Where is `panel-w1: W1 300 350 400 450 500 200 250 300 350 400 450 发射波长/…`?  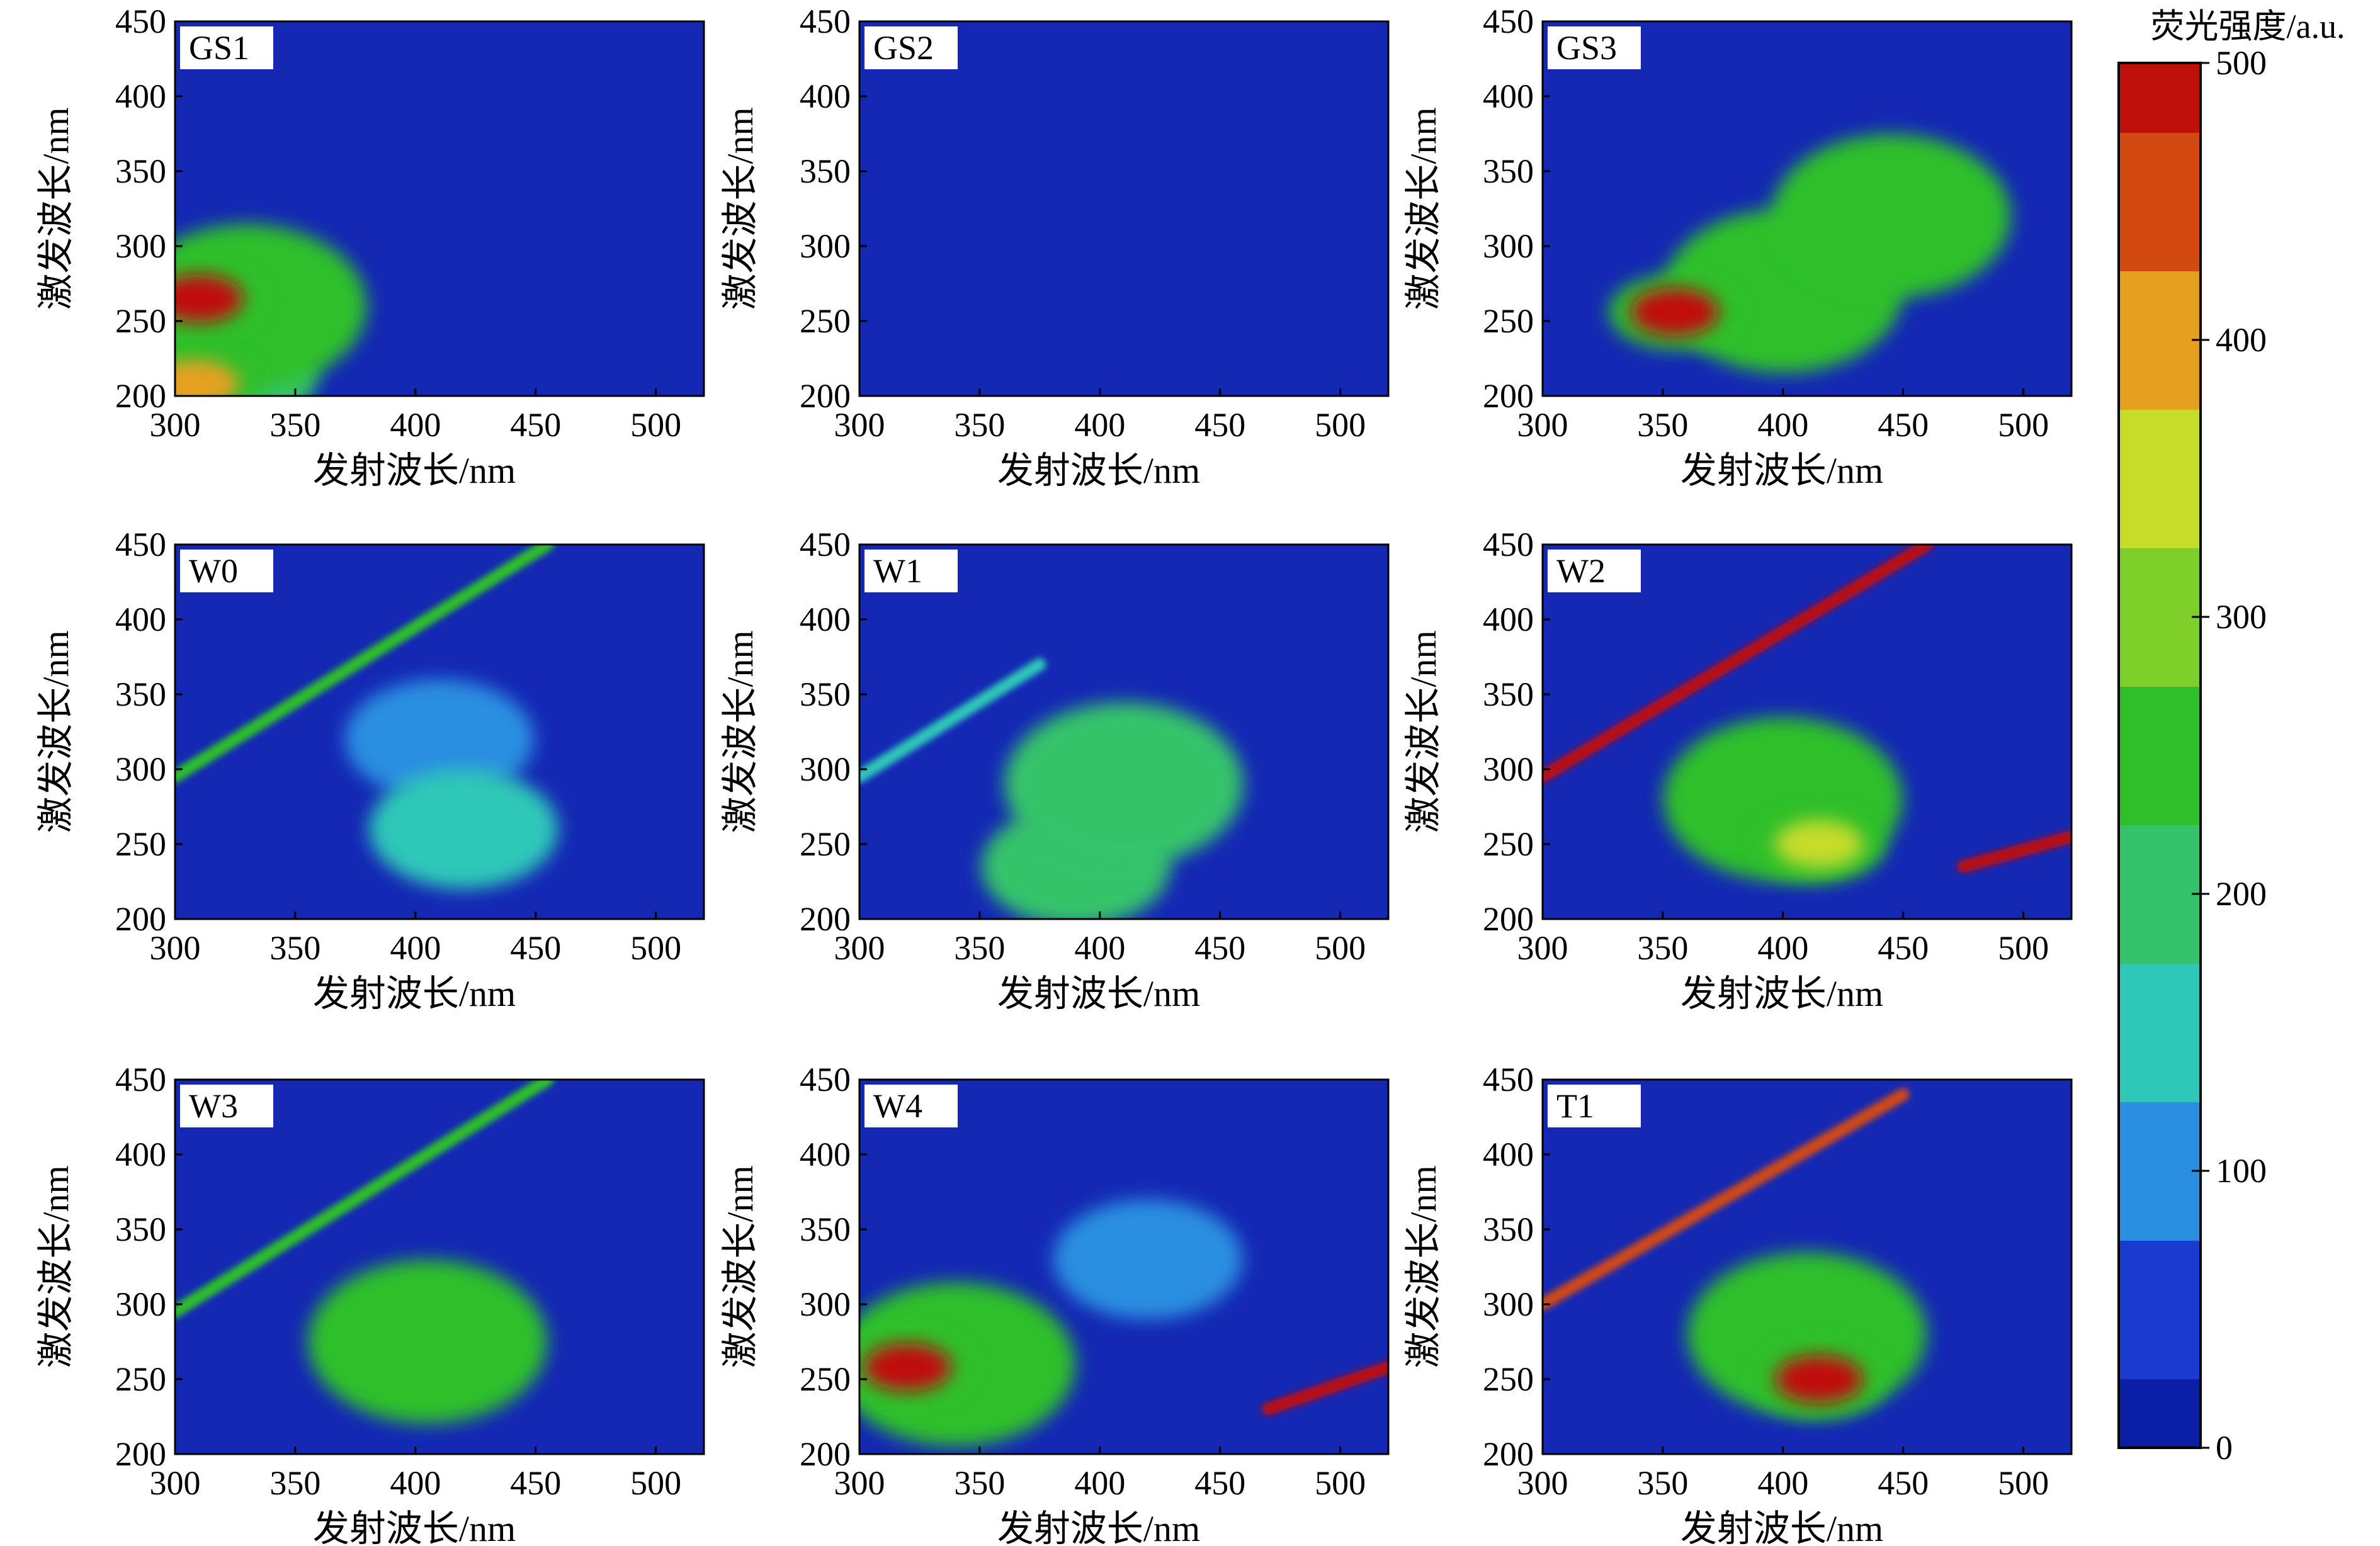 panel-w1: W1 300 350 400 450 500 200 250 300 350 400 450 发射波长/… is located at coordinates (1055, 770).